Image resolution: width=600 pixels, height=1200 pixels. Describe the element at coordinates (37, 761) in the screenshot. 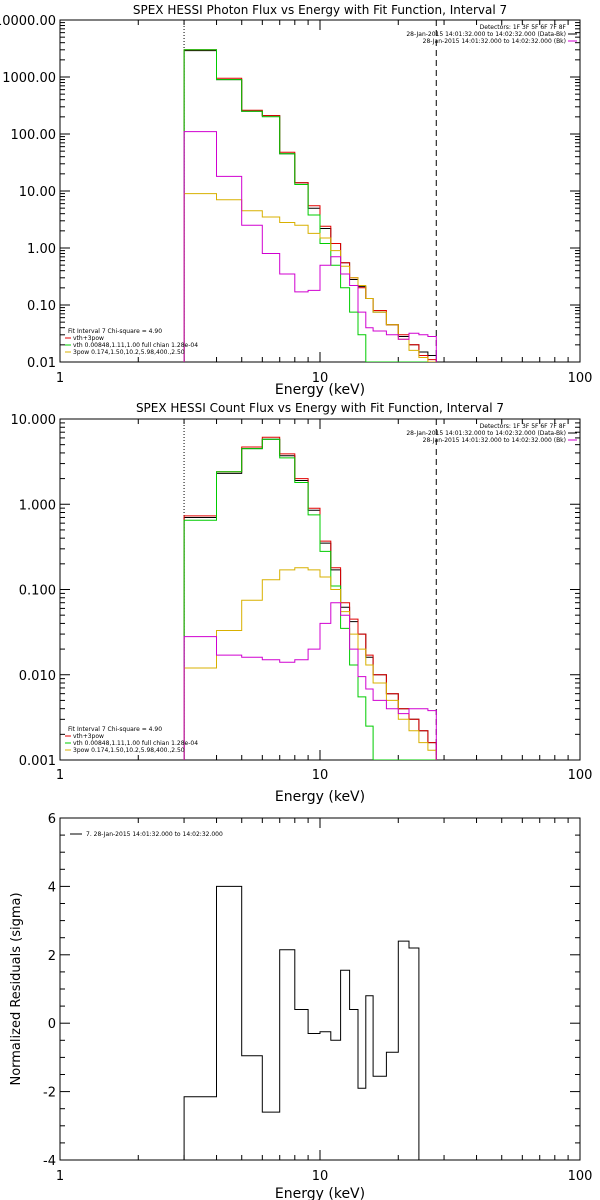

I see `y-tick-label: 0.001` at that location.